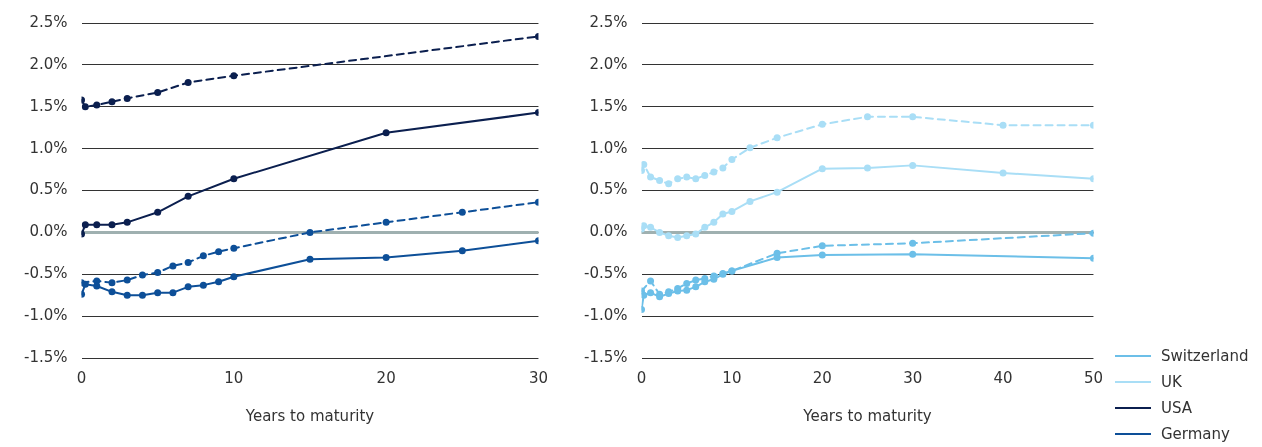 The width and height of the screenshot is (1262, 447). I want to click on legend-label: USA, so click(1177, 408).